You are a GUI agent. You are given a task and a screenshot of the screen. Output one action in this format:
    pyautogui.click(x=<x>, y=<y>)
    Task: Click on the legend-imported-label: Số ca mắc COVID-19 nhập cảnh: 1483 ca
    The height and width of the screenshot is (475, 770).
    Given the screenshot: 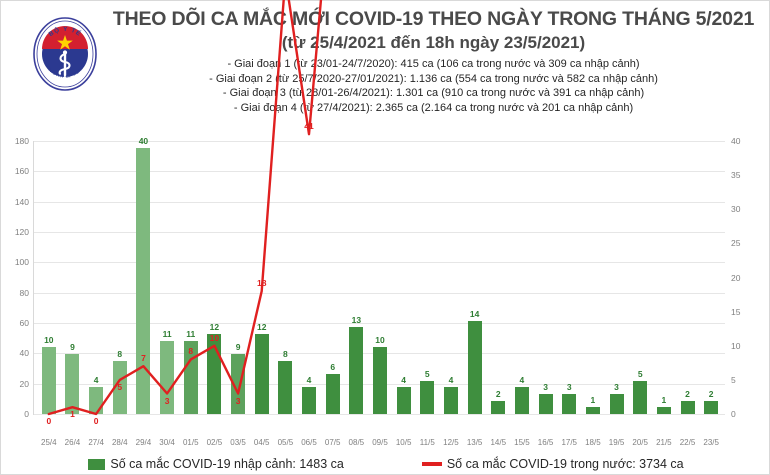 What is the action you would take?
    pyautogui.click(x=227, y=464)
    